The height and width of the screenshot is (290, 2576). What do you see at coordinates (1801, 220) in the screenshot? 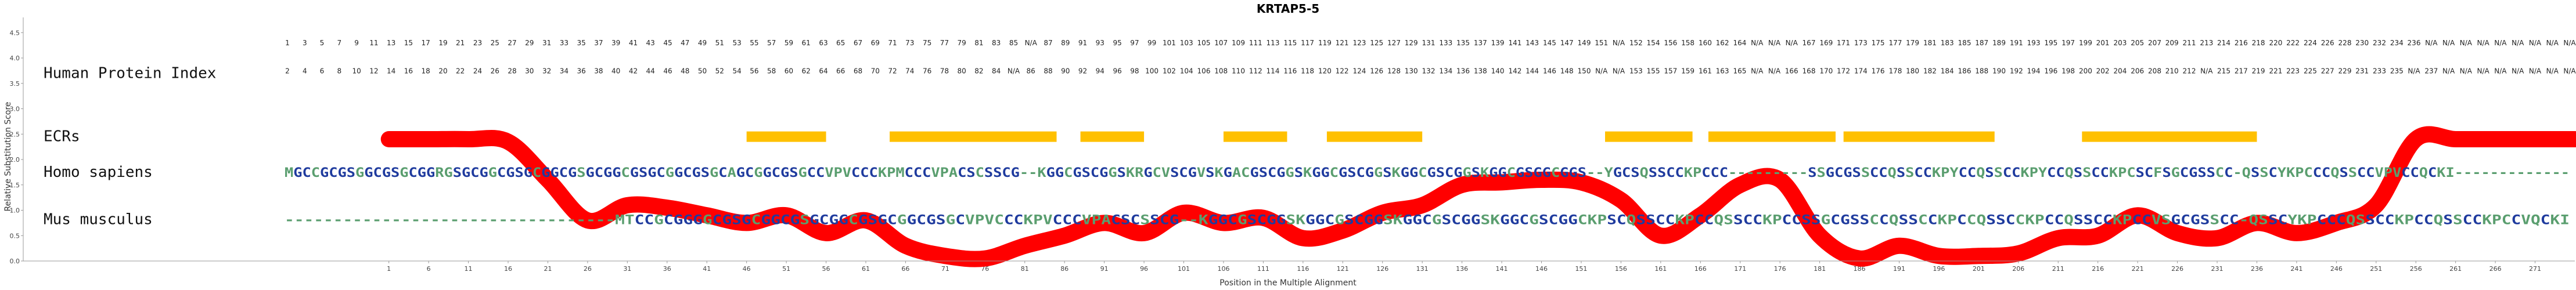
I see `sequence-segment: CCSS` at bounding box center [1801, 220].